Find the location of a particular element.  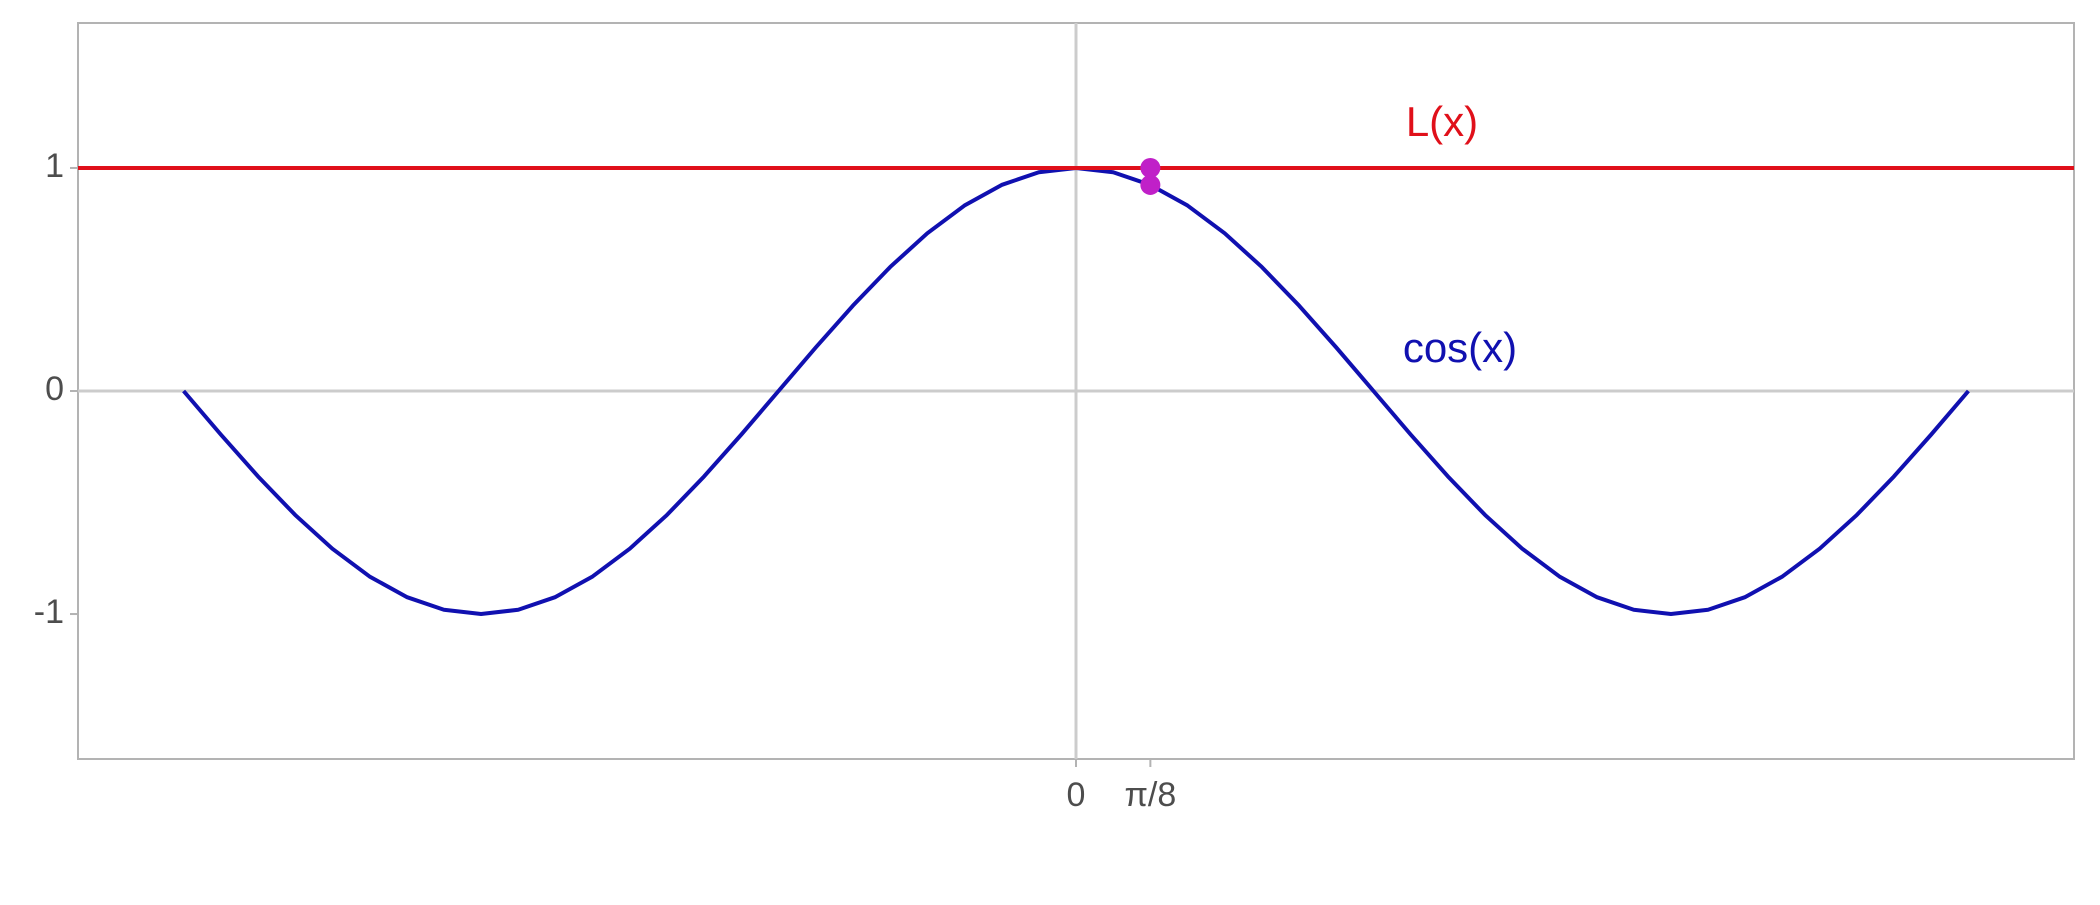

y-tick-label: -1 is located at coordinates (49, 612).